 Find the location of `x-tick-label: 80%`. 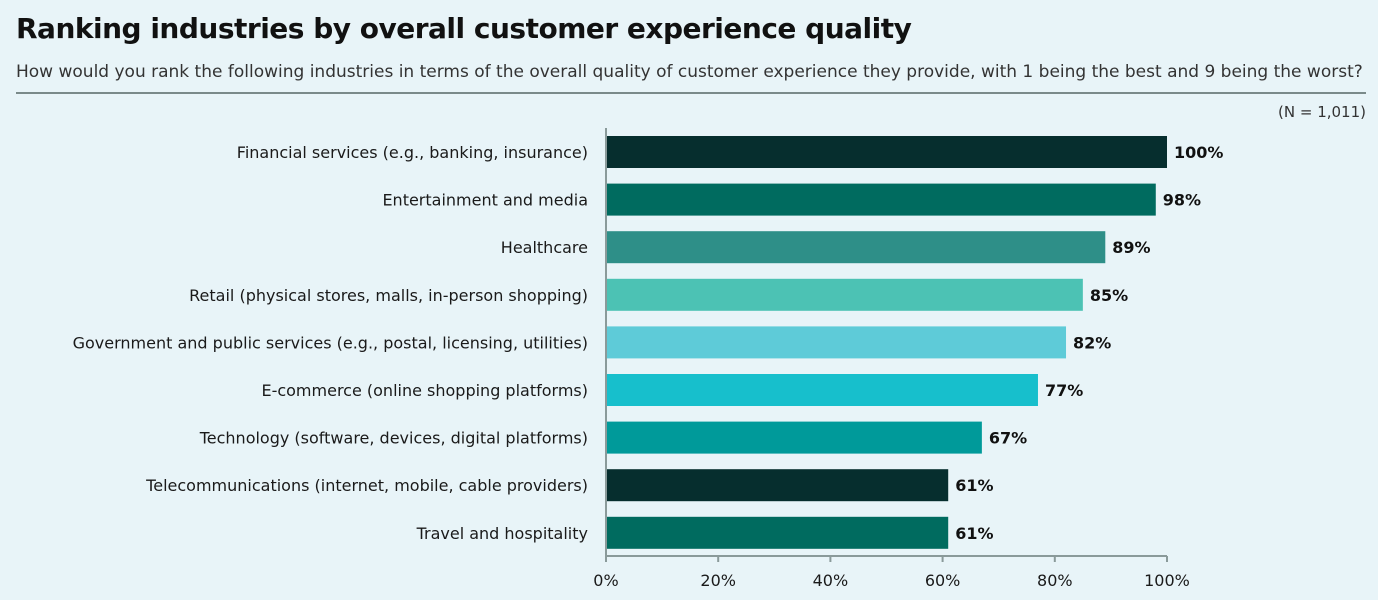

x-tick-label: 80% is located at coordinates (1055, 580).